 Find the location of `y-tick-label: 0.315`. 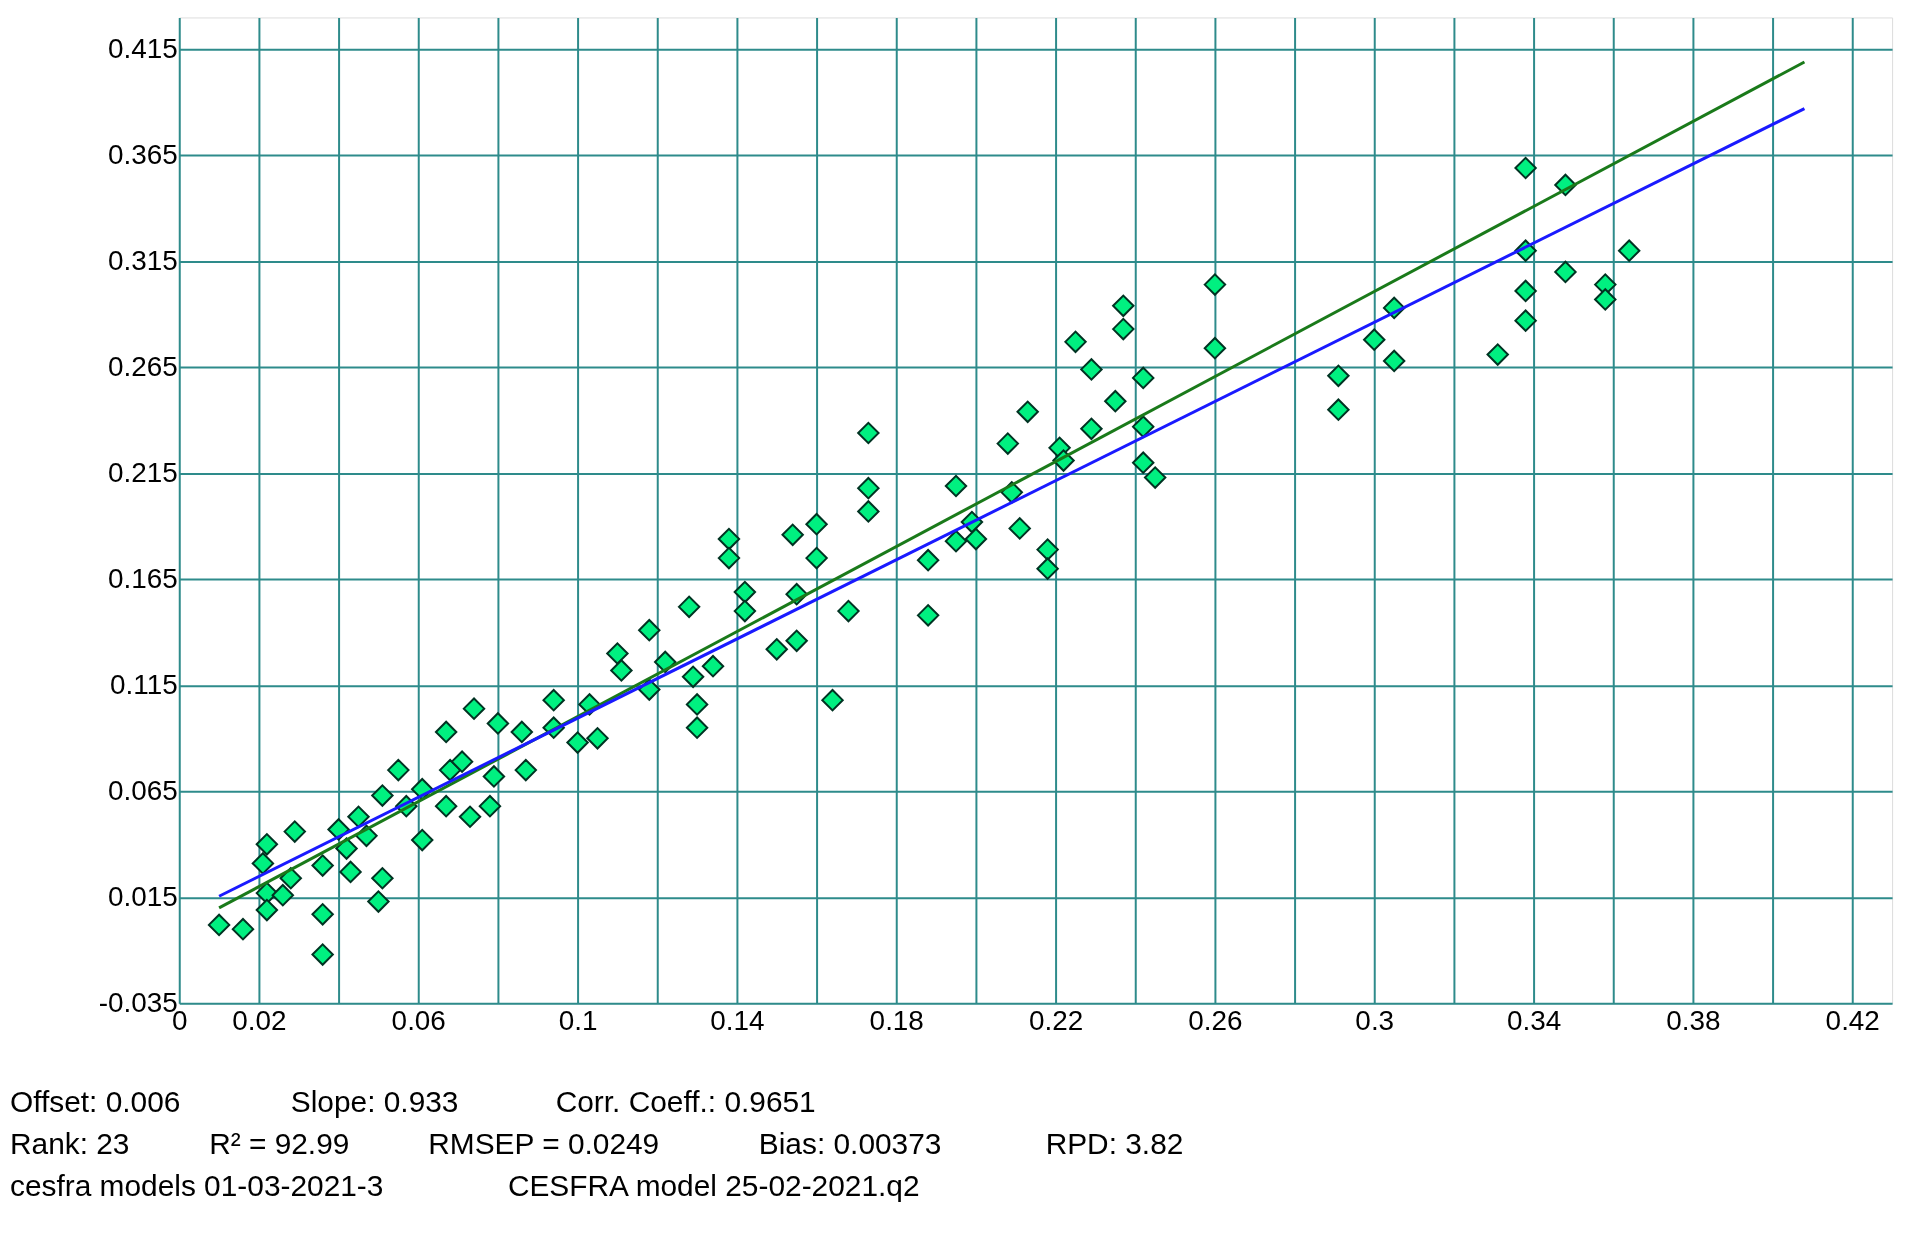

y-tick-label: 0.315 is located at coordinates (142, 260).